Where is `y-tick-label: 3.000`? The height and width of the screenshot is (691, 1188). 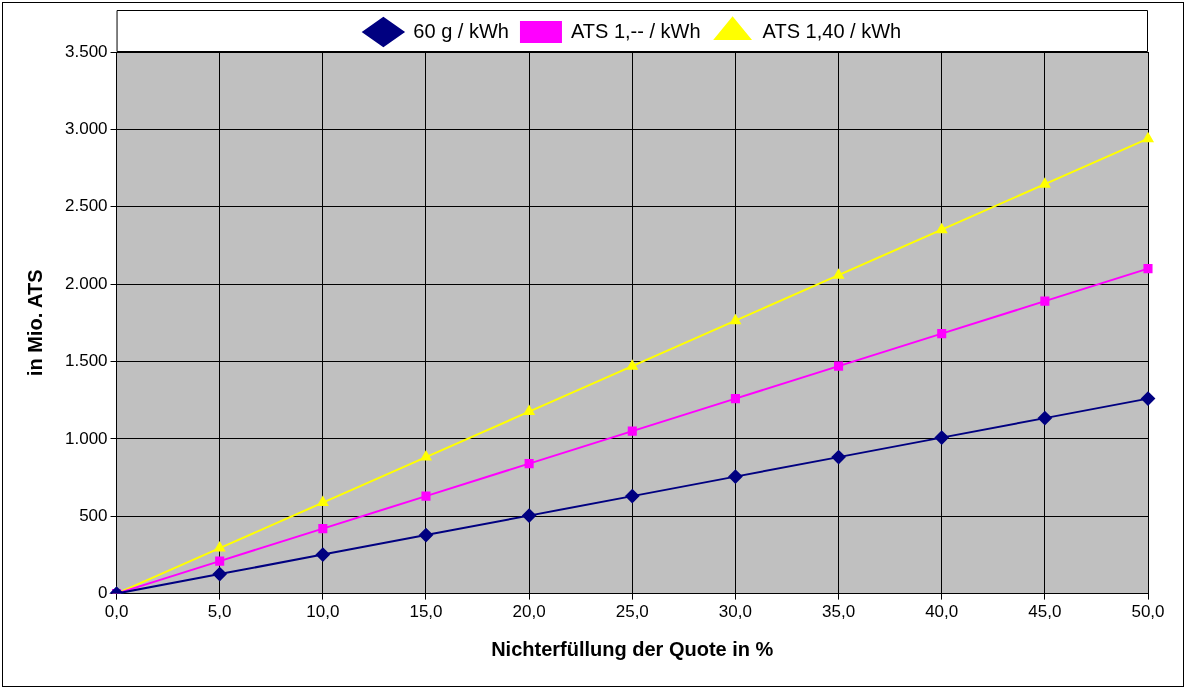 y-tick-label: 3.000 is located at coordinates (86, 129).